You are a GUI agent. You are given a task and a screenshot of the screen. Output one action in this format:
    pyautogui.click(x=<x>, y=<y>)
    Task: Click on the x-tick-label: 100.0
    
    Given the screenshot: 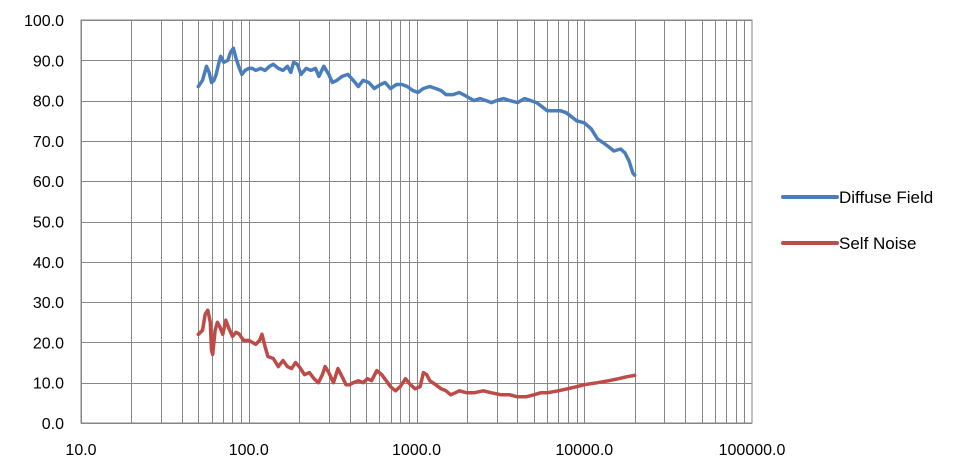 What is the action you would take?
    pyautogui.click(x=249, y=450)
    